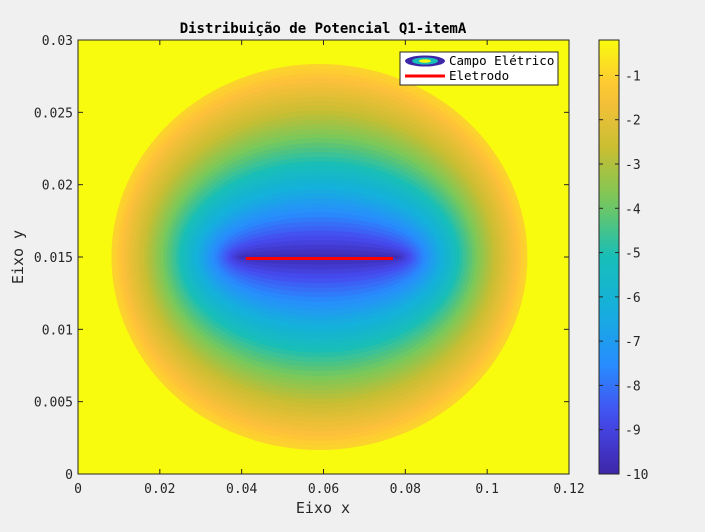  I want to click on x-tick-label: 0, so click(78, 489).